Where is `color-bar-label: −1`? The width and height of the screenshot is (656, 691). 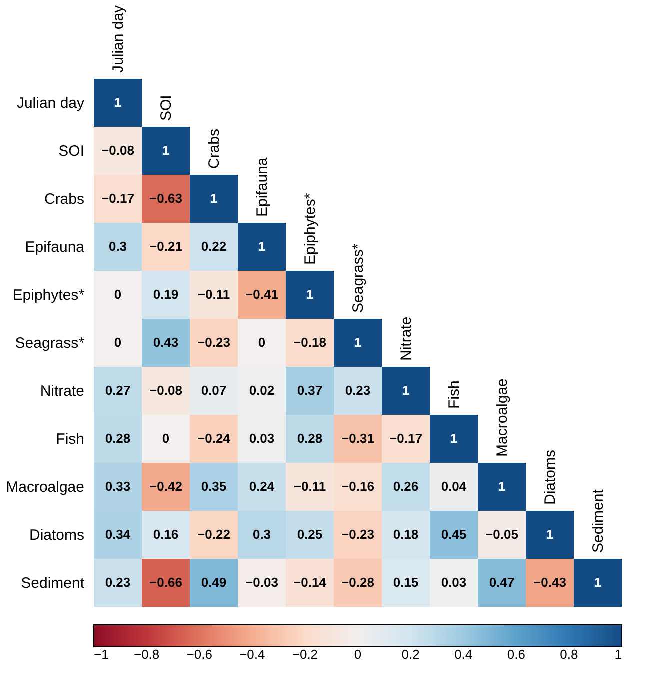
color-bar-label: −1 is located at coordinates (101, 654).